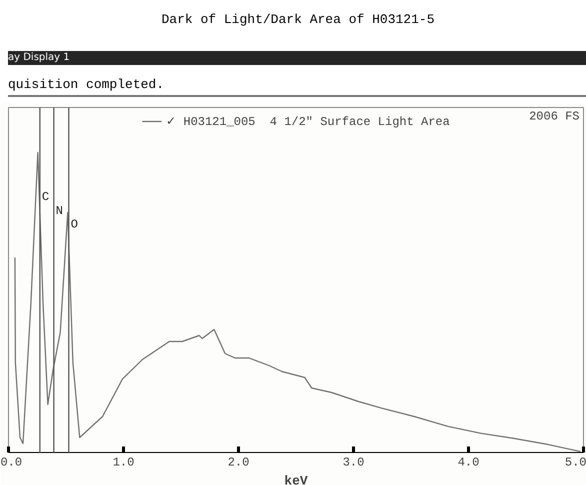 This screenshot has height=485, width=586. What do you see at coordinates (554, 117) in the screenshot?
I see `text: 2006 FS` at bounding box center [554, 117].